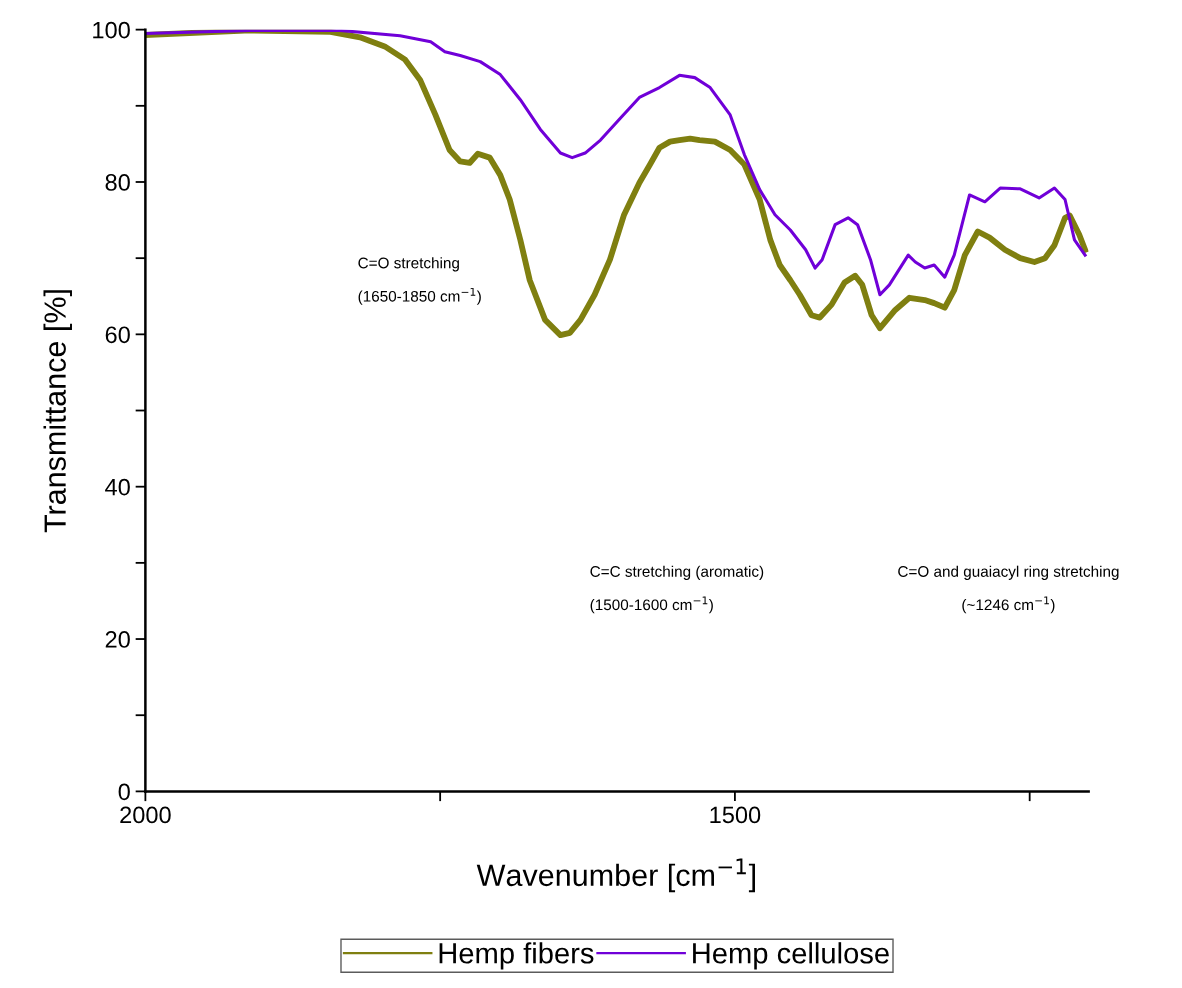 This screenshot has height=988, width=1182. I want to click on y-tick-label: 100, so click(111, 30).